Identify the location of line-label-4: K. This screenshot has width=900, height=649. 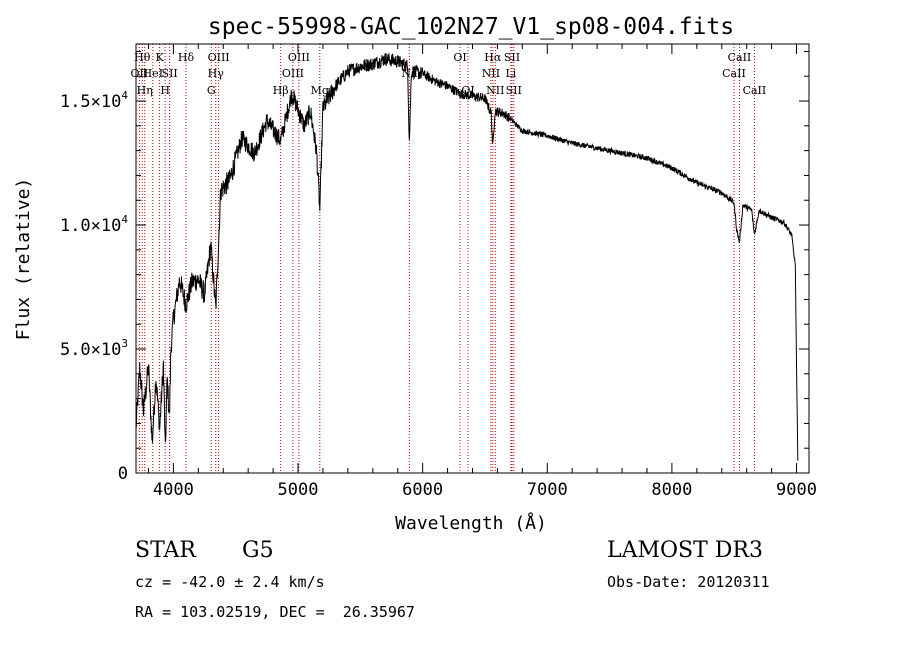
(159, 57).